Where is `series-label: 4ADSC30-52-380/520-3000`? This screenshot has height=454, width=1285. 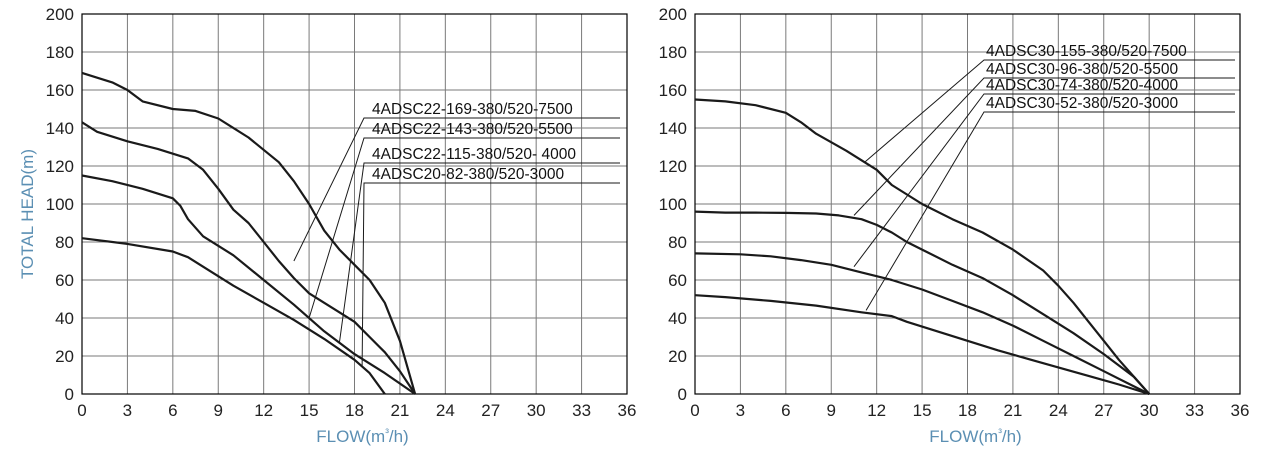
series-label: 4ADSC30-52-380/520-3000 is located at coordinates (1082, 103).